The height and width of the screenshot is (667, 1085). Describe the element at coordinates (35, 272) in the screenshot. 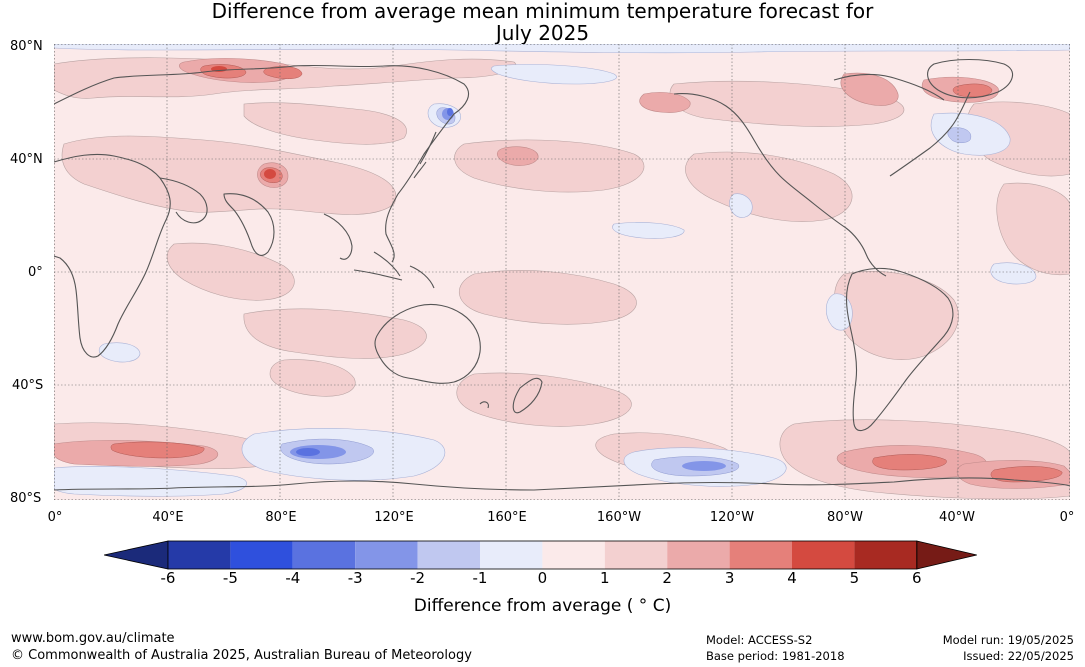

I see `lat-label-equator: 0°` at that location.